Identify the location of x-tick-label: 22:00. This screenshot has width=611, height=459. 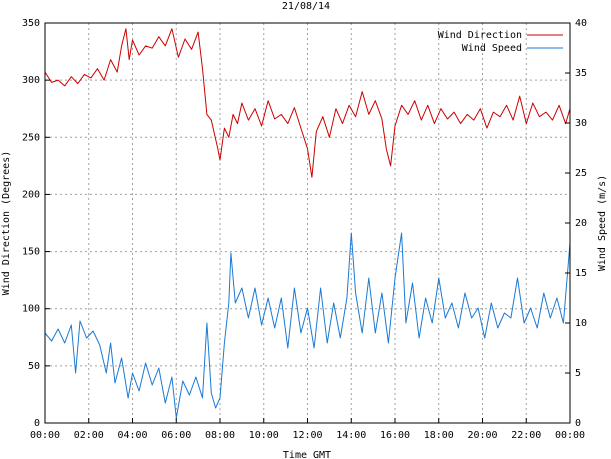
(526, 435).